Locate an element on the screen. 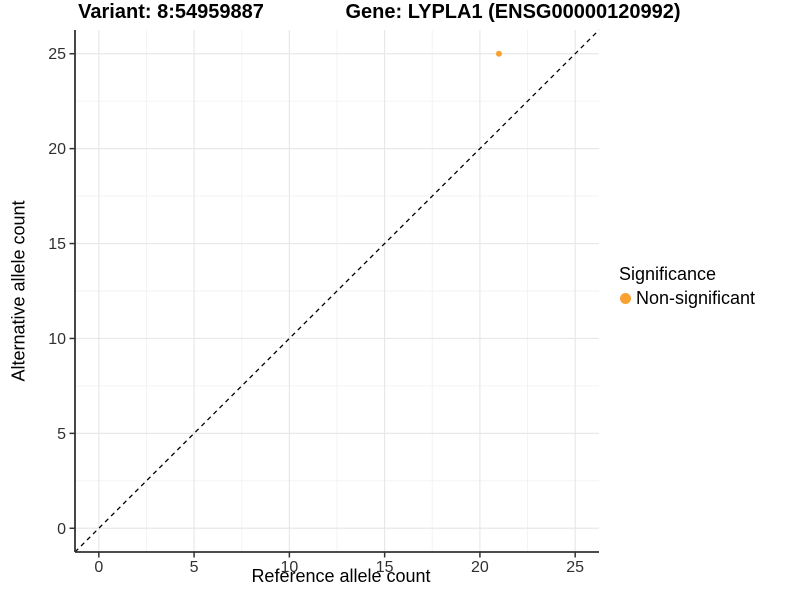 The width and height of the screenshot is (800, 600). x-axis-title: Reference allele count is located at coordinates (341, 576).